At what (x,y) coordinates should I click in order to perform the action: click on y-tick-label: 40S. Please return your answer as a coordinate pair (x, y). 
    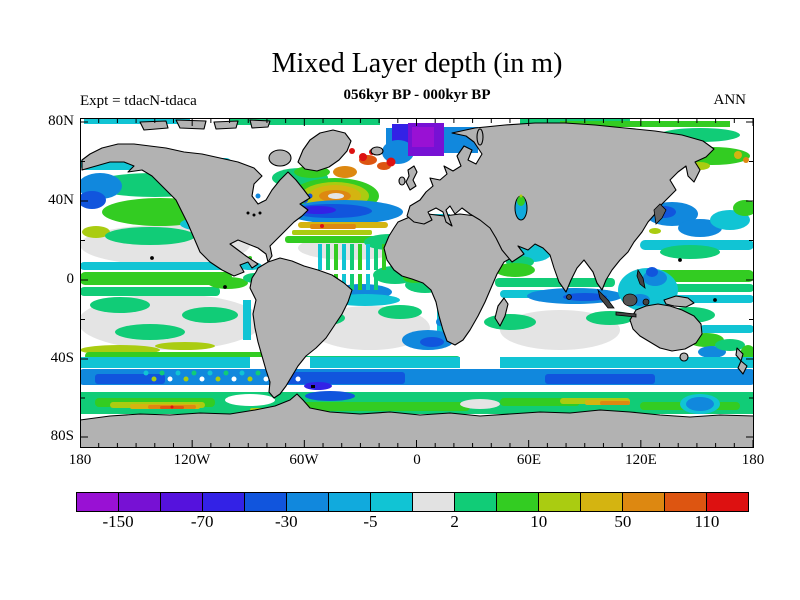
    Looking at the image, I should click on (62, 358).